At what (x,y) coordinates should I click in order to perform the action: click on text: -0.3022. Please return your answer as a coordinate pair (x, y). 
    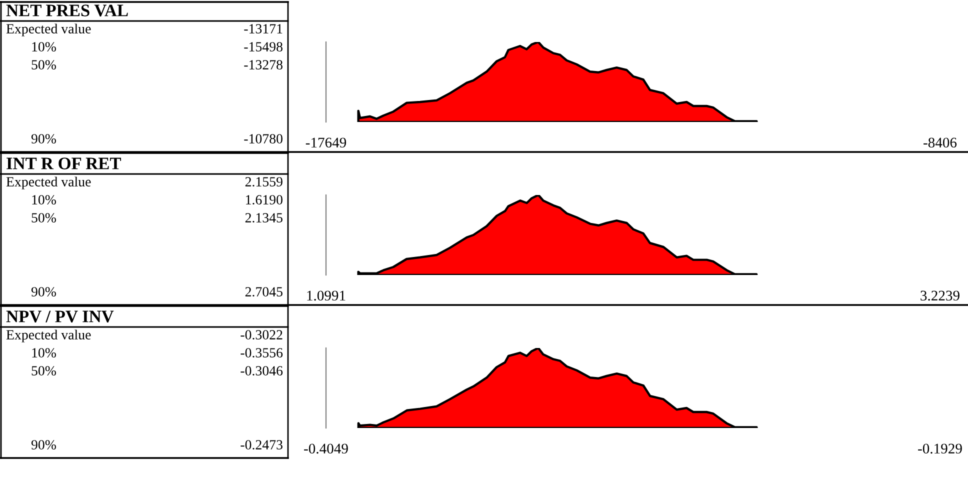
    Looking at the image, I should click on (261, 335).